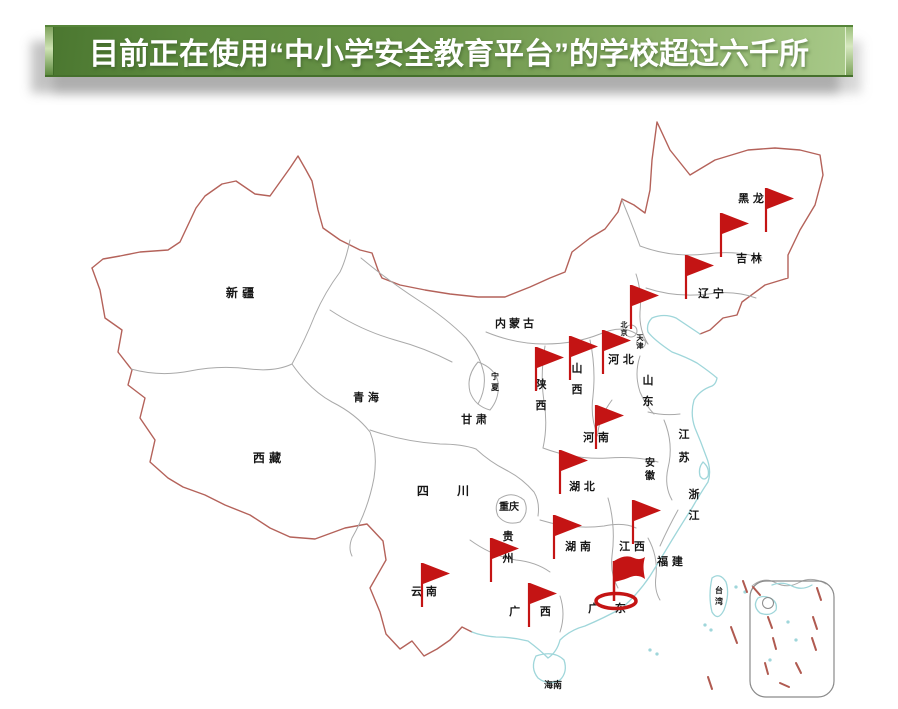 The height and width of the screenshot is (709, 898). Describe the element at coordinates (619, 583) in the screenshot. I see `province-flag-special` at that location.